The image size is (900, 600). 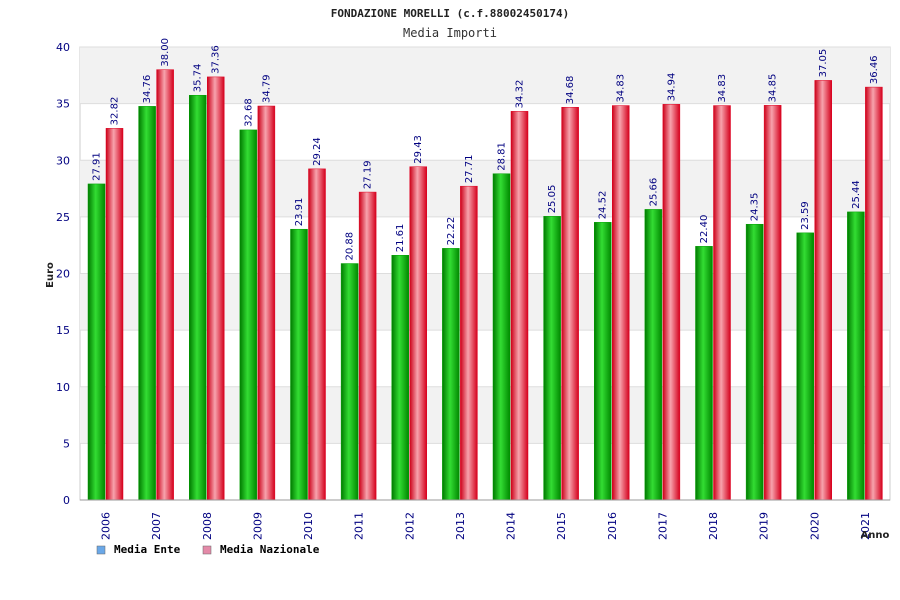 I want to click on x-tick-label: 2014, so click(x=511, y=526).